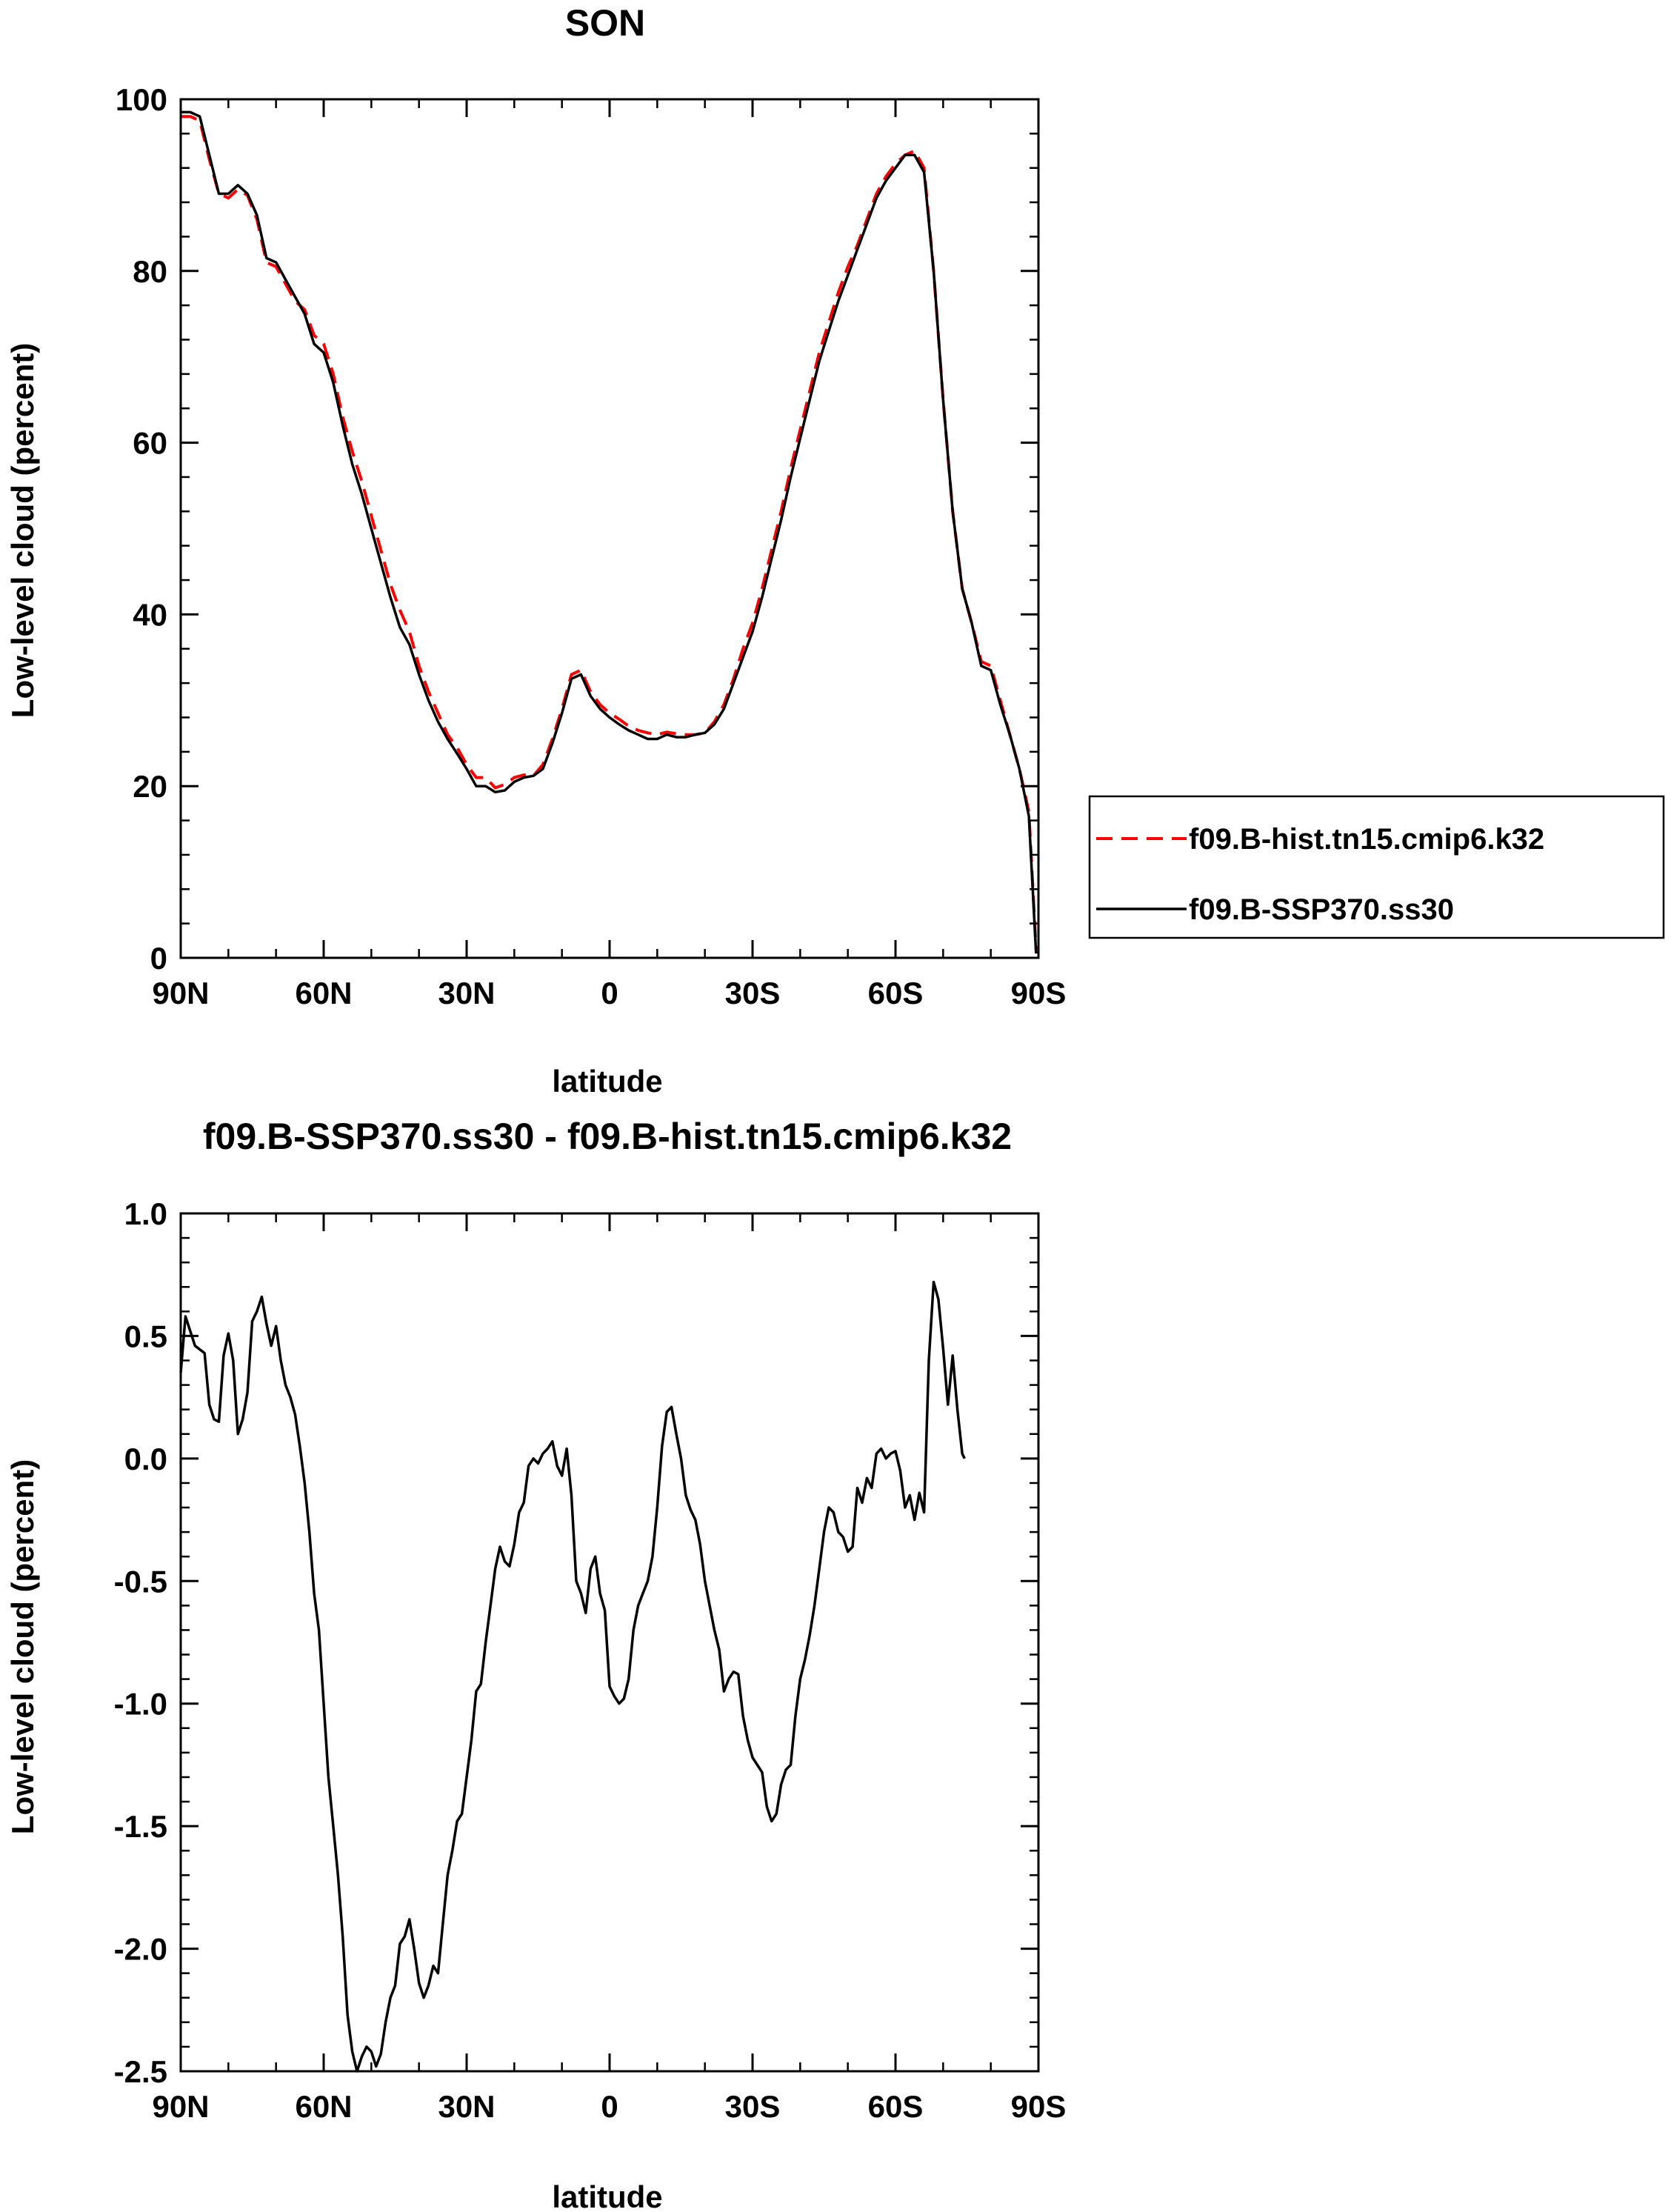 The image size is (1671, 2212). I want to click on top-y-tick-label: 100, so click(142, 99).